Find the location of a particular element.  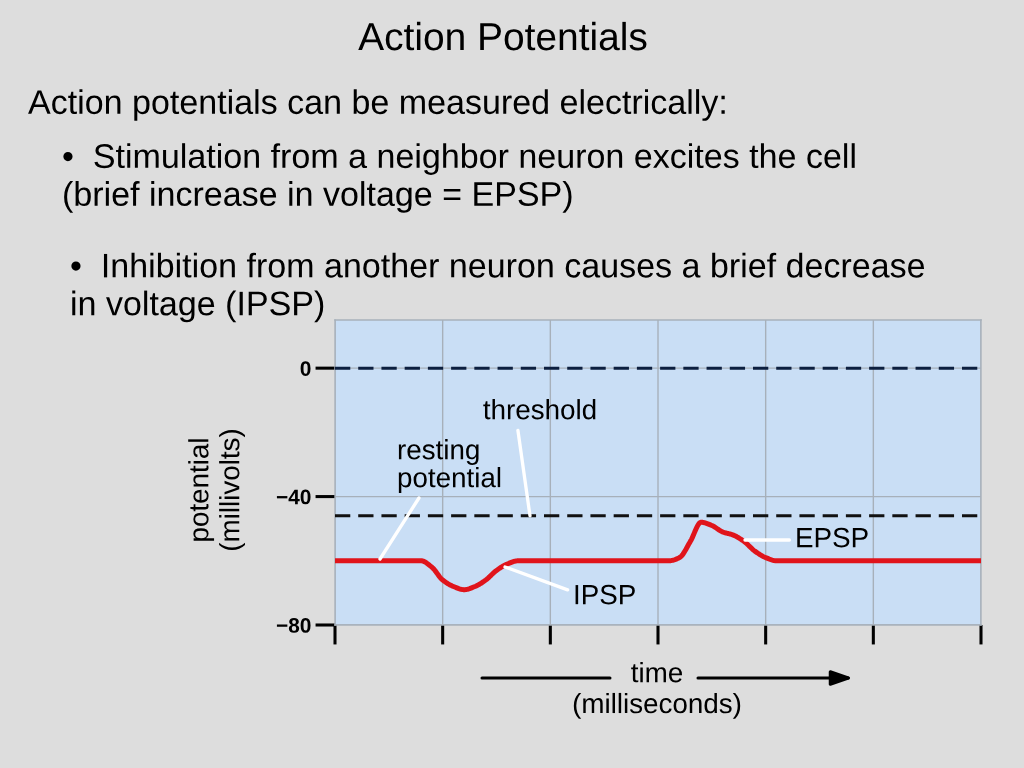

chart-title: Action Potentials is located at coordinates (502, 36).